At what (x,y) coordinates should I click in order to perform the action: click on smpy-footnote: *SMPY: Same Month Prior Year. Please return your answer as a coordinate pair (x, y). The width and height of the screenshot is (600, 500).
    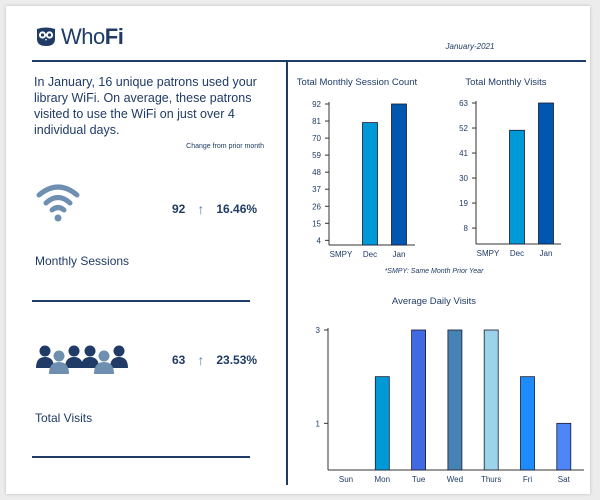
    Looking at the image, I should click on (434, 271).